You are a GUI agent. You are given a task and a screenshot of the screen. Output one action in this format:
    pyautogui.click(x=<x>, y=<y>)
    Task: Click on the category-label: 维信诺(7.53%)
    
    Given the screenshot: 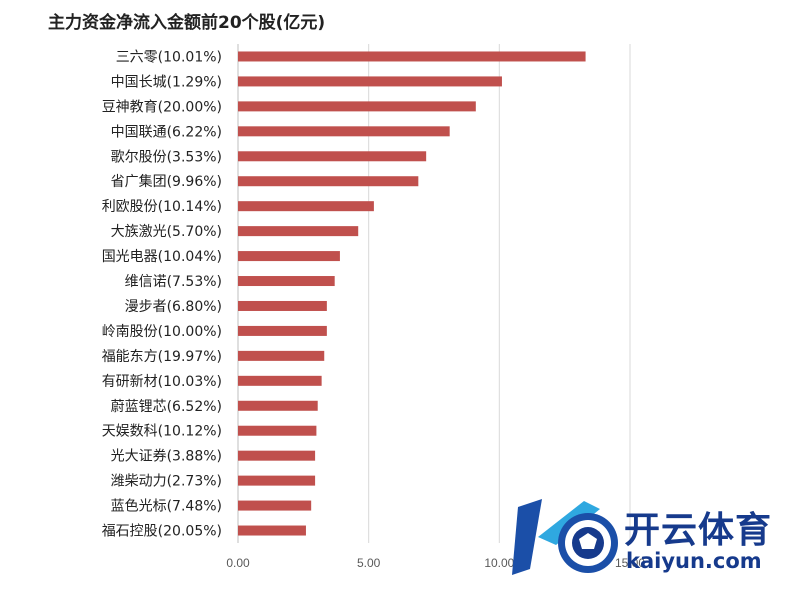 What is the action you would take?
    pyautogui.click(x=173, y=282)
    